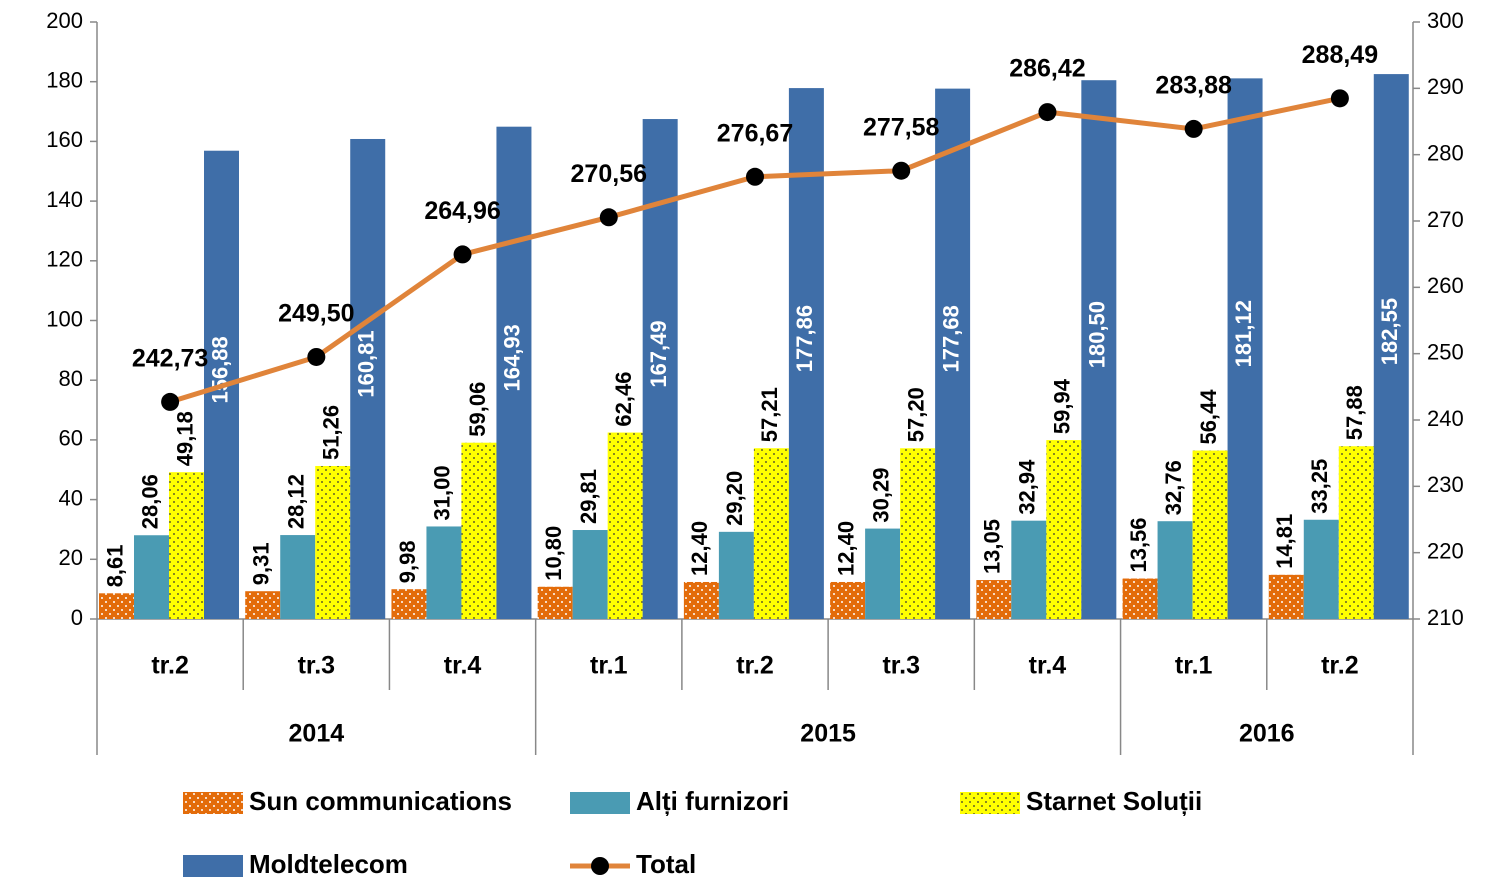 The height and width of the screenshot is (884, 1501). I want to click on value-label: 181,12, so click(1243, 333).